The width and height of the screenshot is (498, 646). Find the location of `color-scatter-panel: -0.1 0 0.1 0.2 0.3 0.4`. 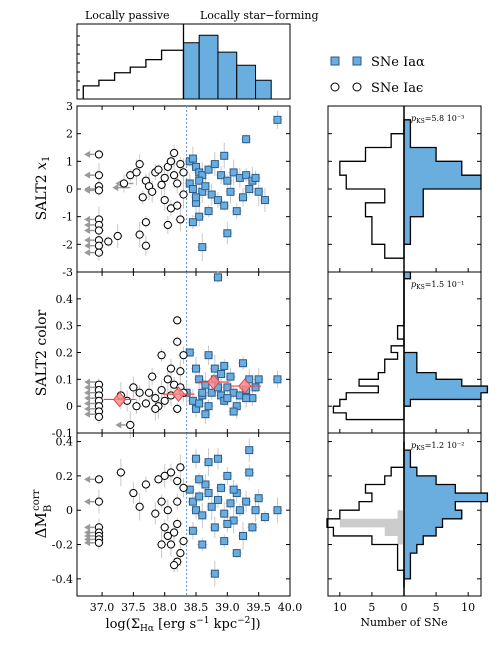

color-scatter-panel: -0.1 0 0.1 0.2 0.3 0.4 is located at coordinates (171, 355).